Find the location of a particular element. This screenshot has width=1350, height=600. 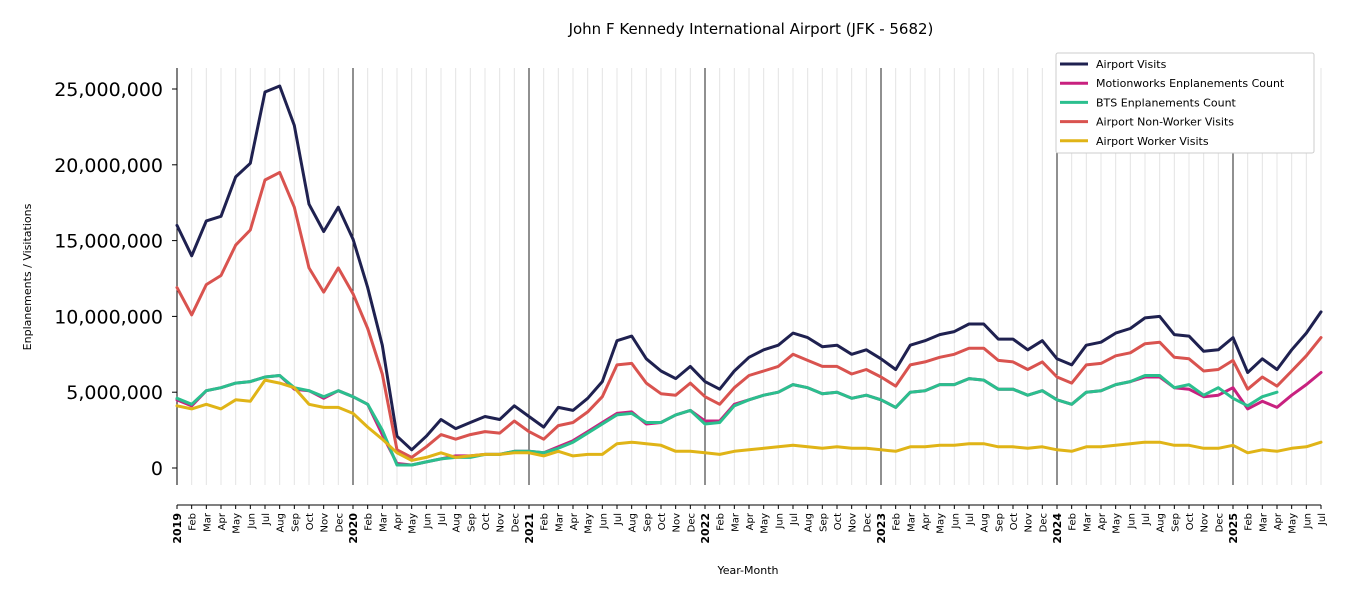

x-tick-label: 2025 is located at coordinates (1233, 528).